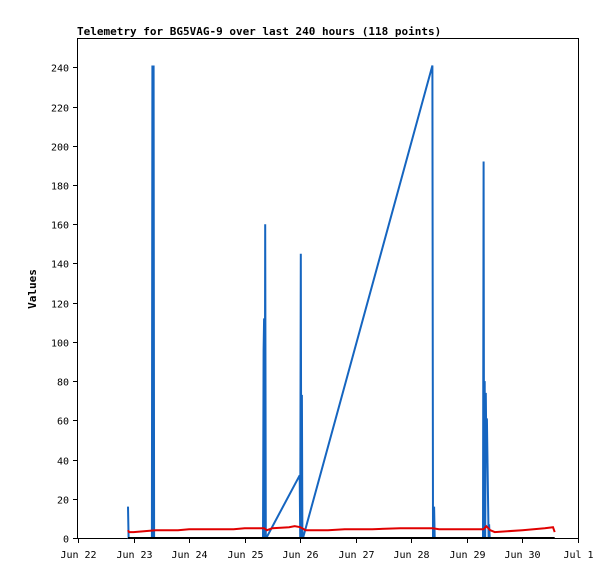 The image size is (615, 579). Describe the element at coordinates (578, 555) in the screenshot. I see `x-tick-label: Jul 1` at that location.